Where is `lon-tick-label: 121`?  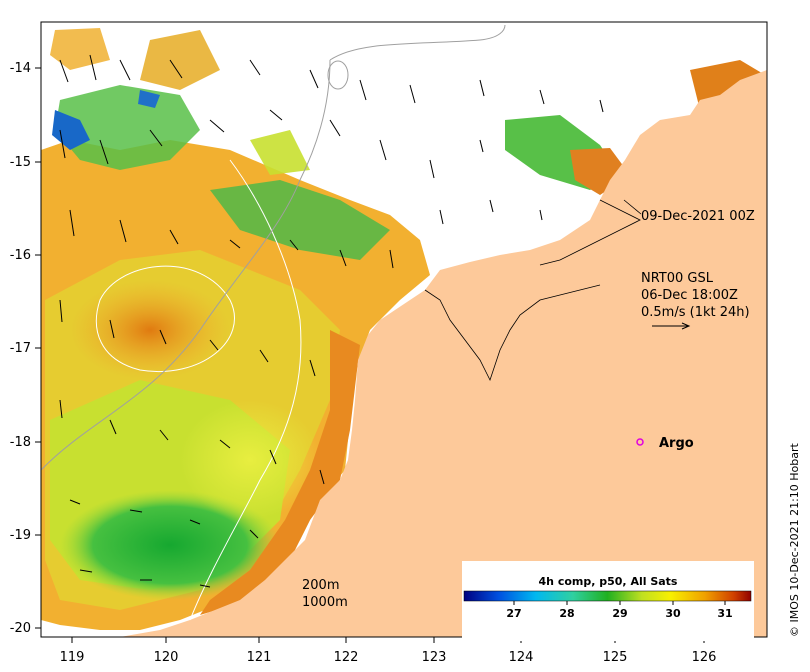 lon-tick-label: 121 is located at coordinates (259, 657).